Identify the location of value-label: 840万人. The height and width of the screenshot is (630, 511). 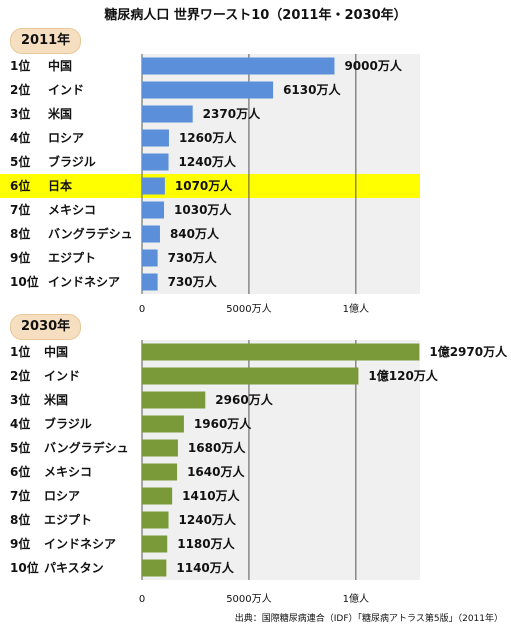
(195, 233).